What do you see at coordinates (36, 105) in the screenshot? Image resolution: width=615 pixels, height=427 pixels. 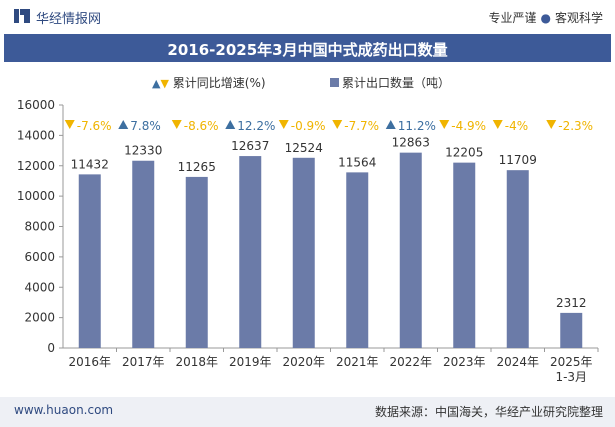 I see `y-tick-label: 16000` at bounding box center [36, 105].